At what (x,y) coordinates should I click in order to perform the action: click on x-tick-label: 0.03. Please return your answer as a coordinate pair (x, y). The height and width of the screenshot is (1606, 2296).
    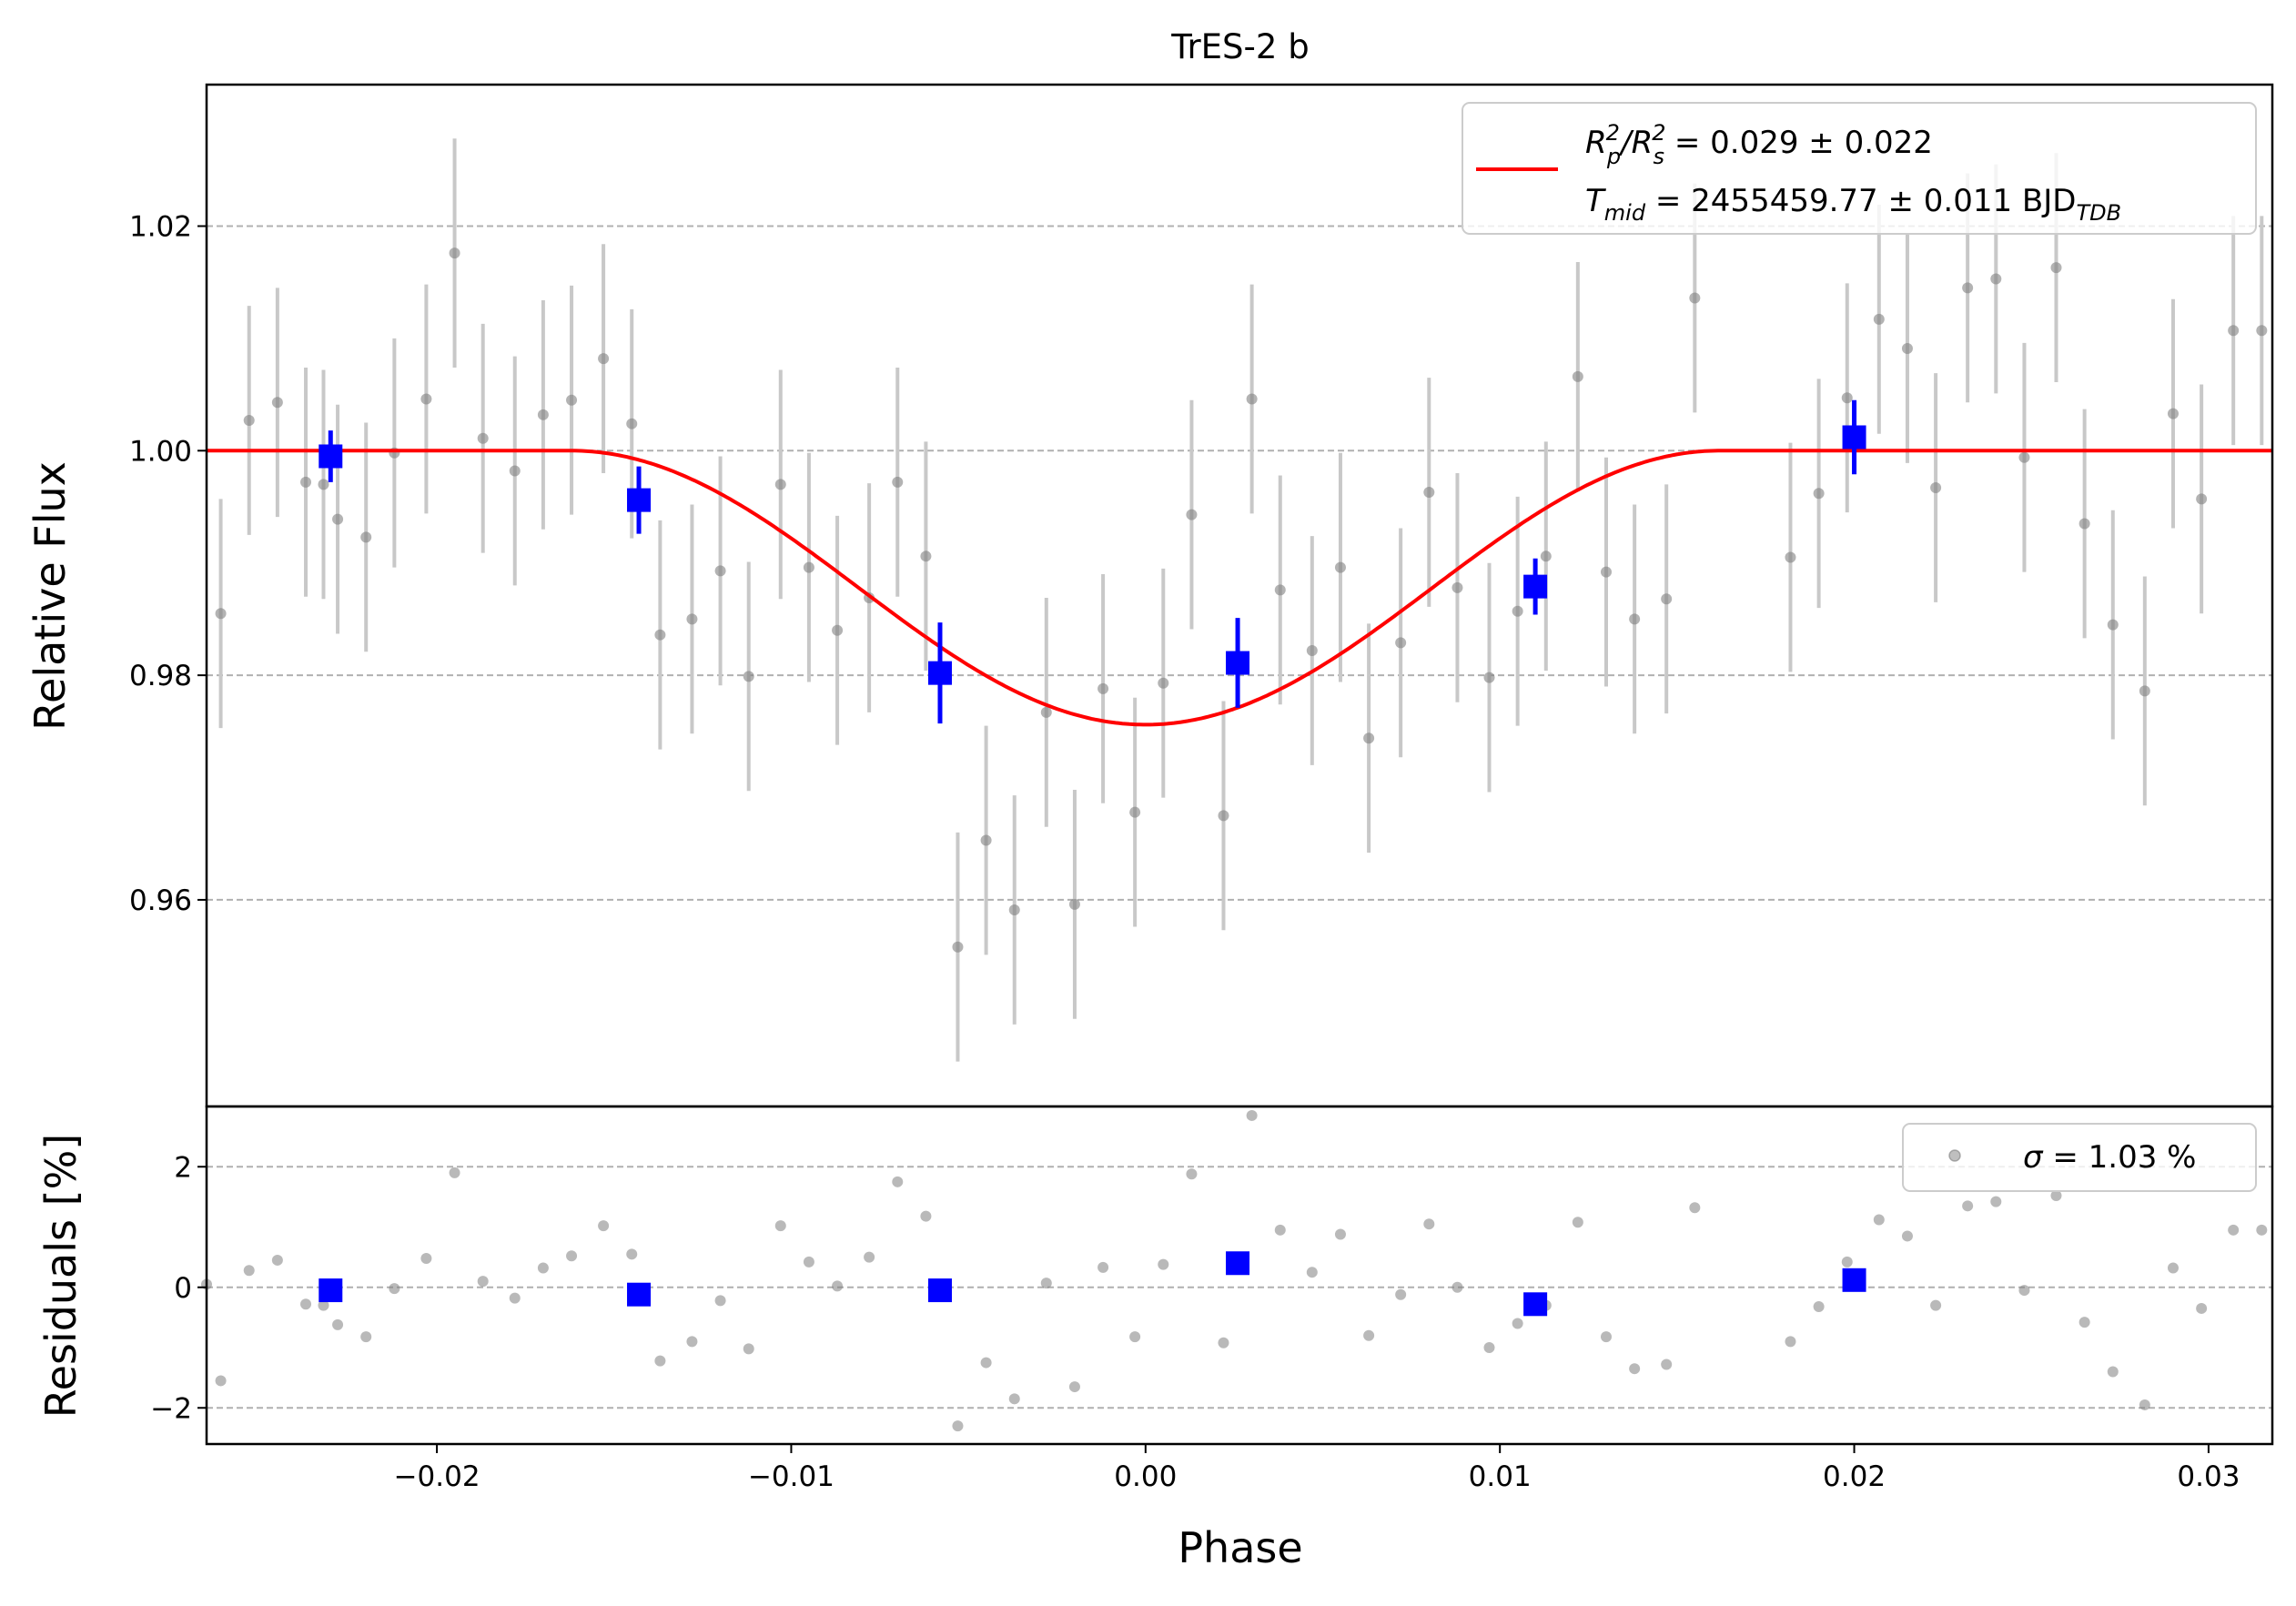
    Looking at the image, I should click on (2209, 1476).